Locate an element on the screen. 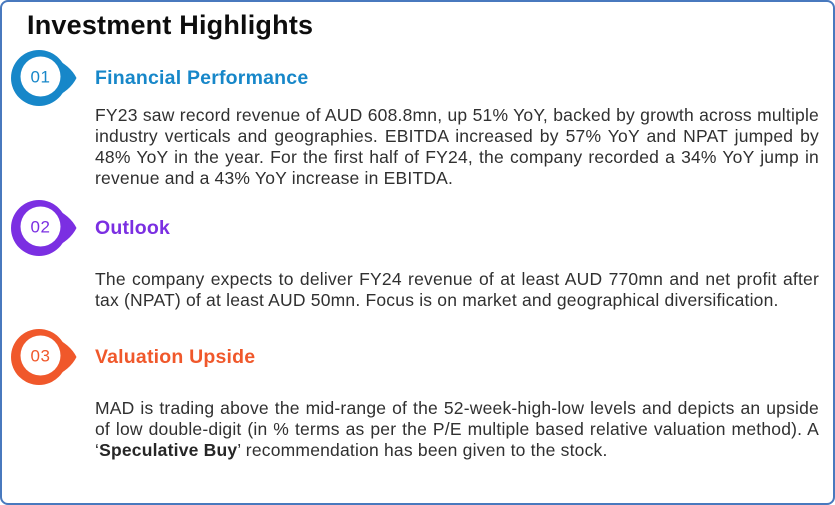 This screenshot has height=505, width=835. section-number: 03 is located at coordinates (41, 356).